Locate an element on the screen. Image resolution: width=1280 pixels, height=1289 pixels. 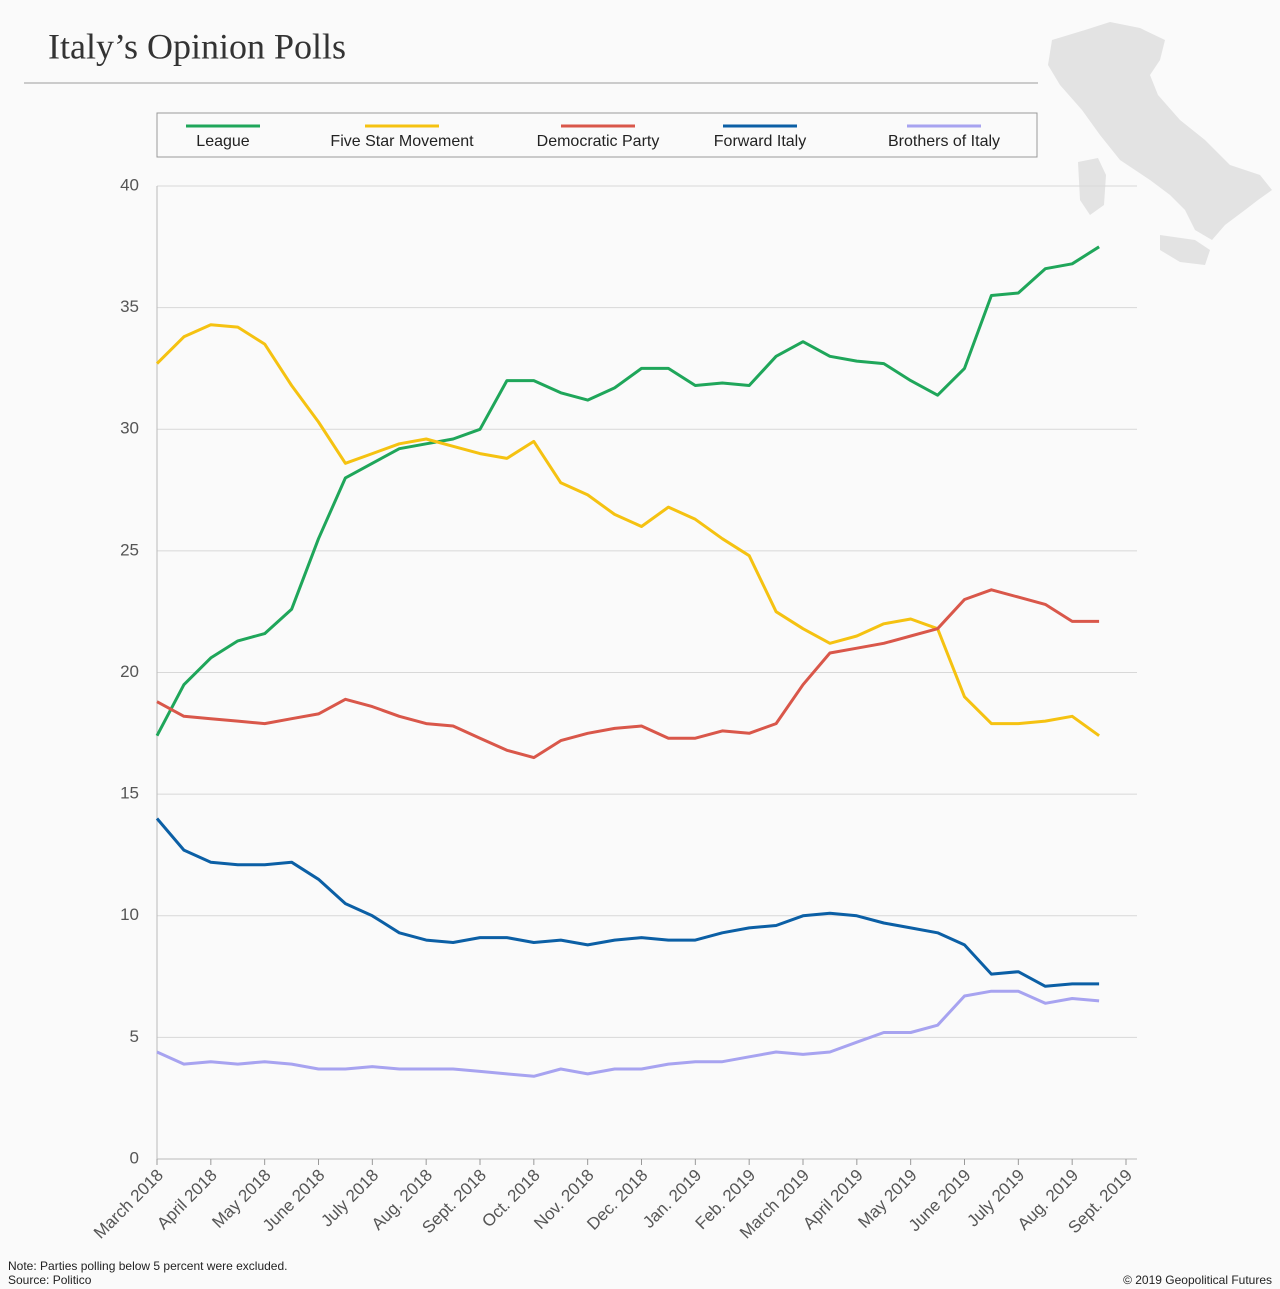
y-tick-label: 25 is located at coordinates (129, 549).